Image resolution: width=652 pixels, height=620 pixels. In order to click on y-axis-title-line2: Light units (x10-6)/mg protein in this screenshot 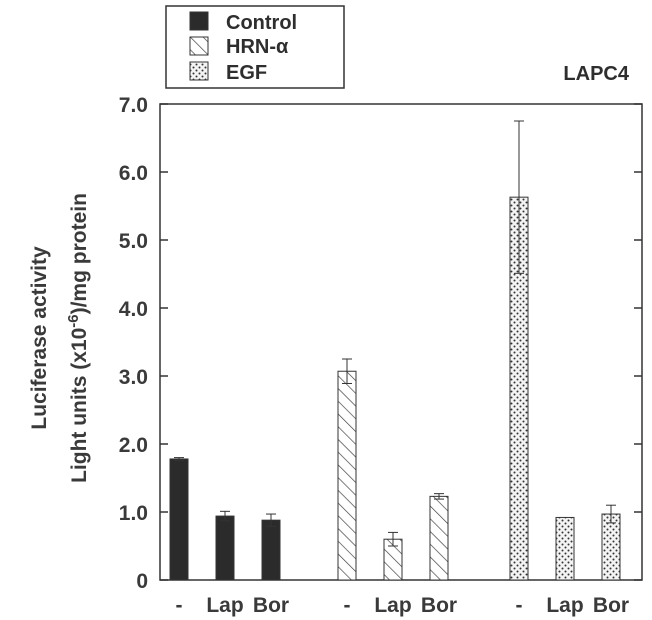, I will do `click(78, 338)`.